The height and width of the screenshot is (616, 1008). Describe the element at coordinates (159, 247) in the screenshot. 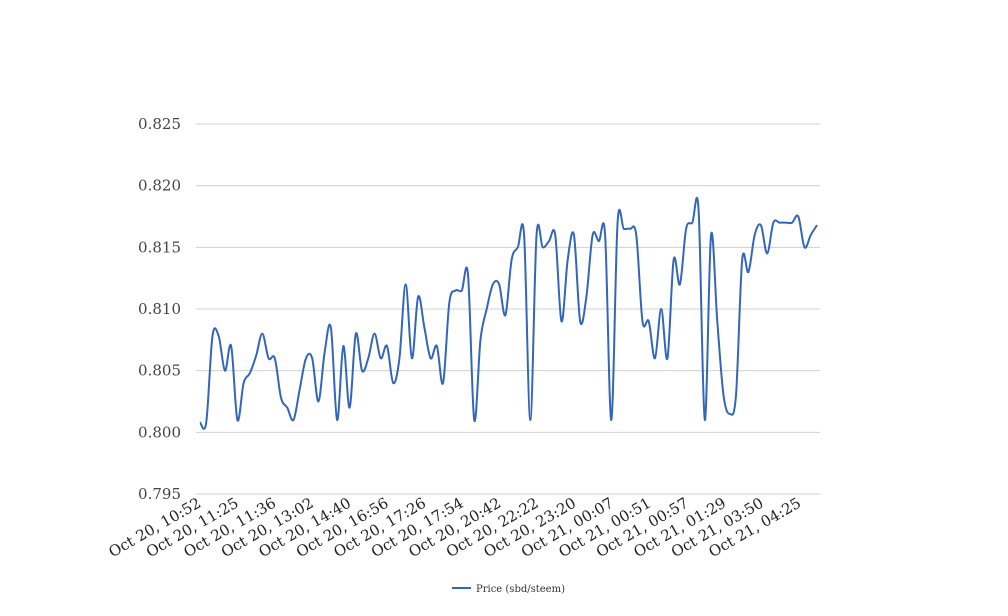

I see `y-tick-label: 0.815` at that location.